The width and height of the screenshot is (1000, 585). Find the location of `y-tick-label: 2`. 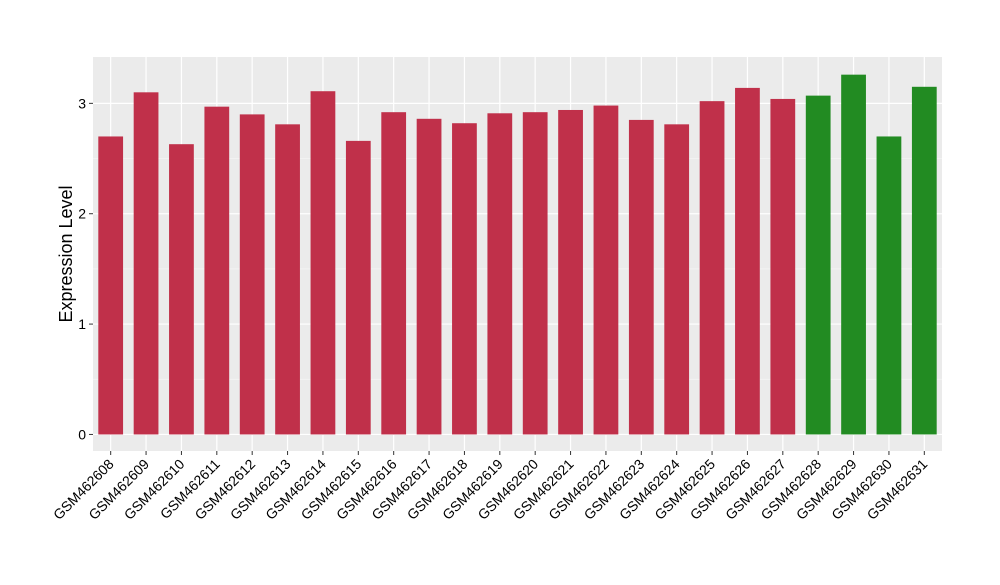

y-tick-label: 2 is located at coordinates (82, 214).